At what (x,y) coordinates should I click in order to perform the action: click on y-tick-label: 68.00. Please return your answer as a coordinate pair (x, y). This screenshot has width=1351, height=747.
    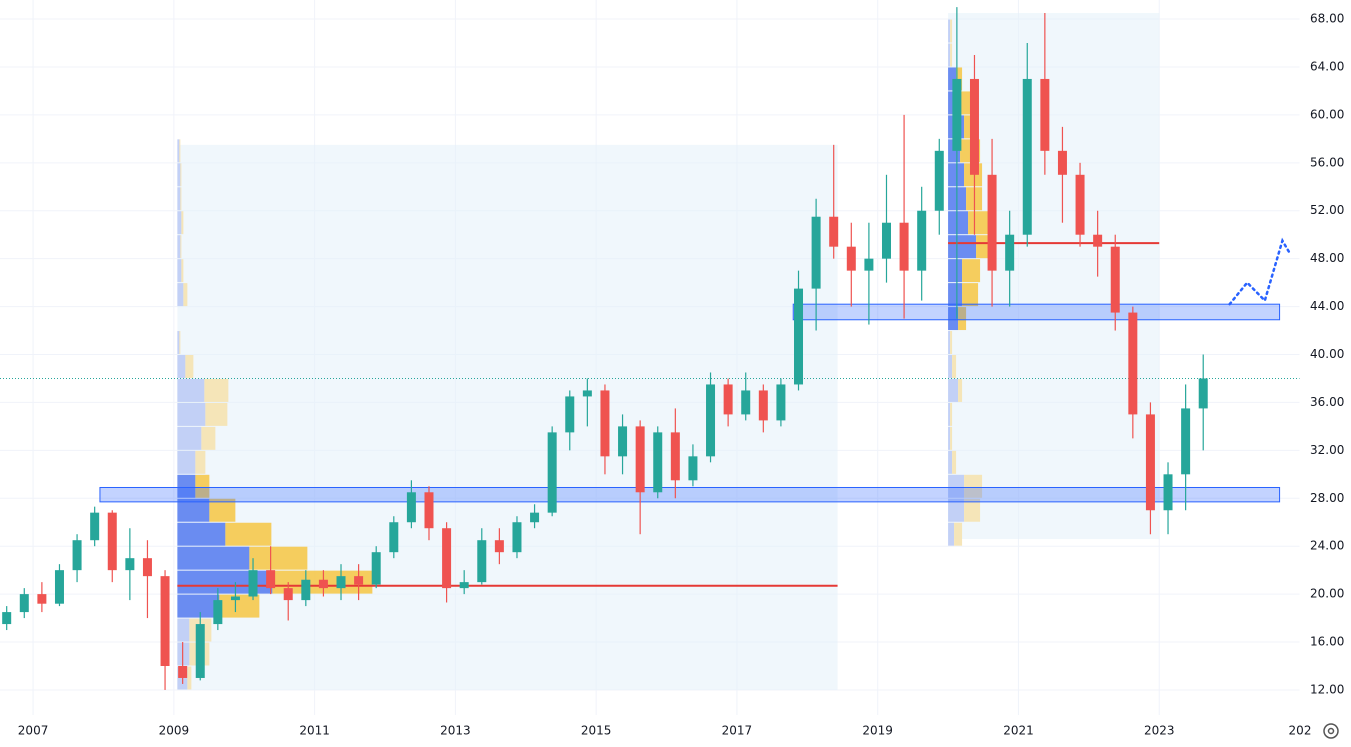
    Looking at the image, I should click on (1327, 19).